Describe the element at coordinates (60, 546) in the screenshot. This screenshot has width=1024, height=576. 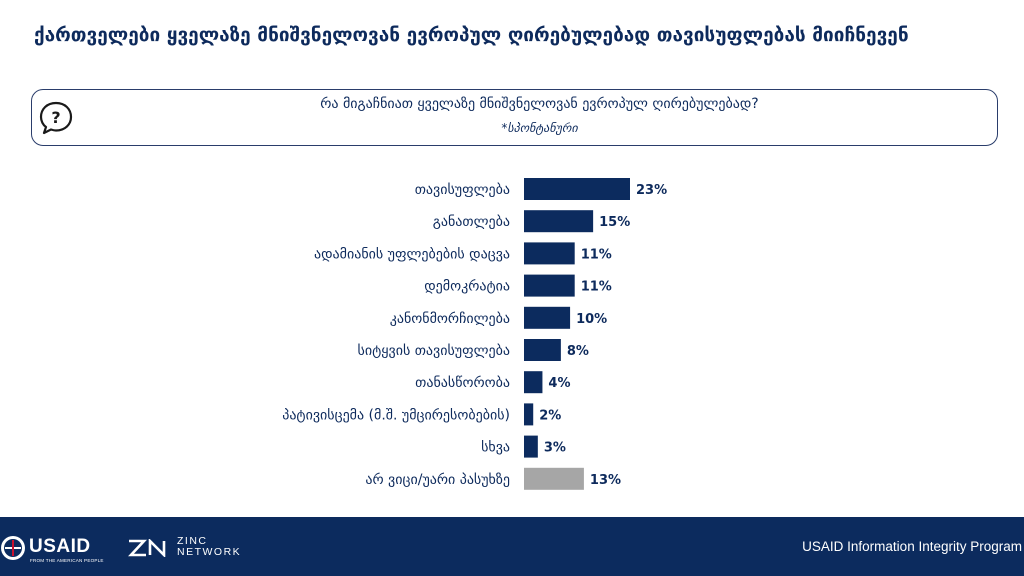
I see `usaid-logo: USAID` at that location.